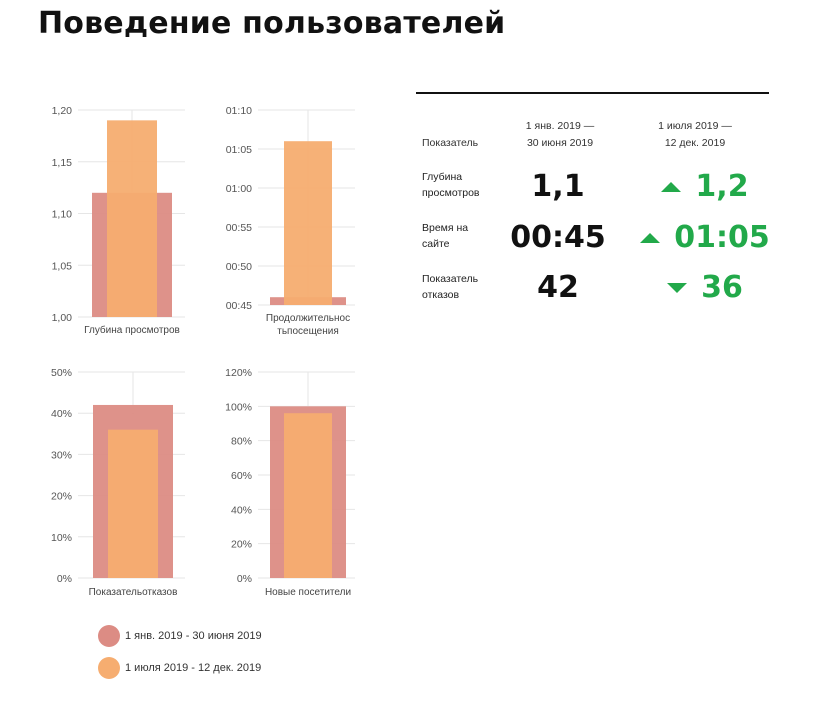 This screenshot has width=817, height=711. I want to click on summary-value-time-period2: 01:05, so click(705, 238).